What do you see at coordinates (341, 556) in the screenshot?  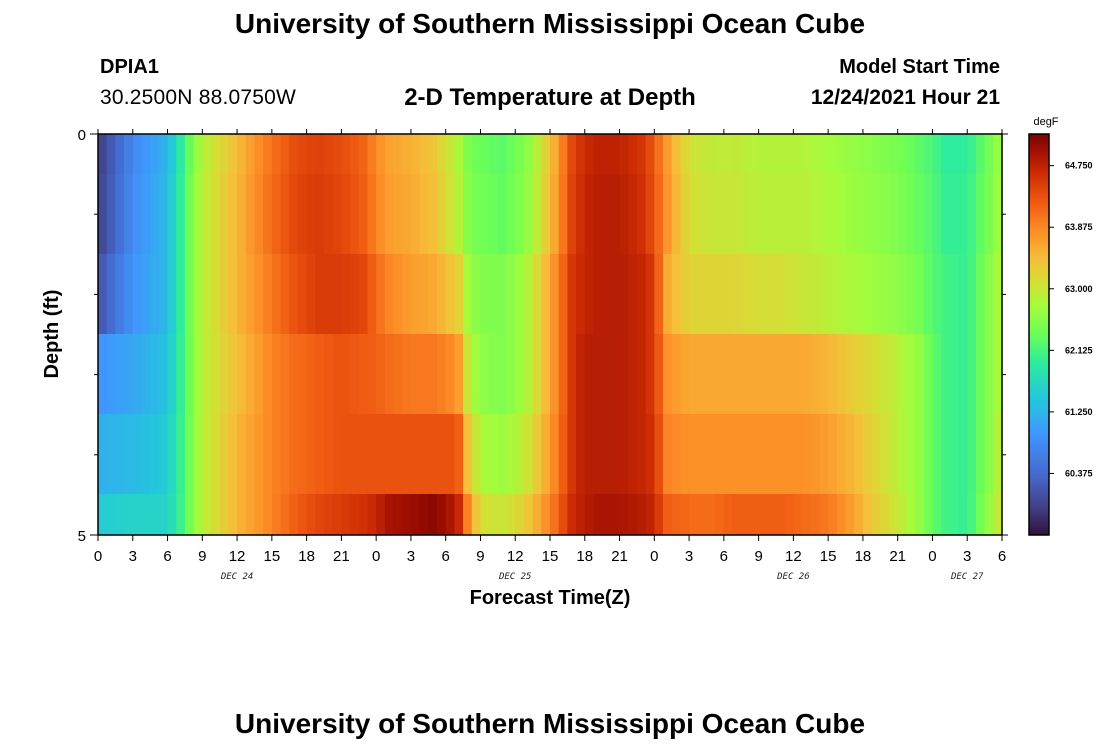 I see `x-tick-label: 21` at bounding box center [341, 556].